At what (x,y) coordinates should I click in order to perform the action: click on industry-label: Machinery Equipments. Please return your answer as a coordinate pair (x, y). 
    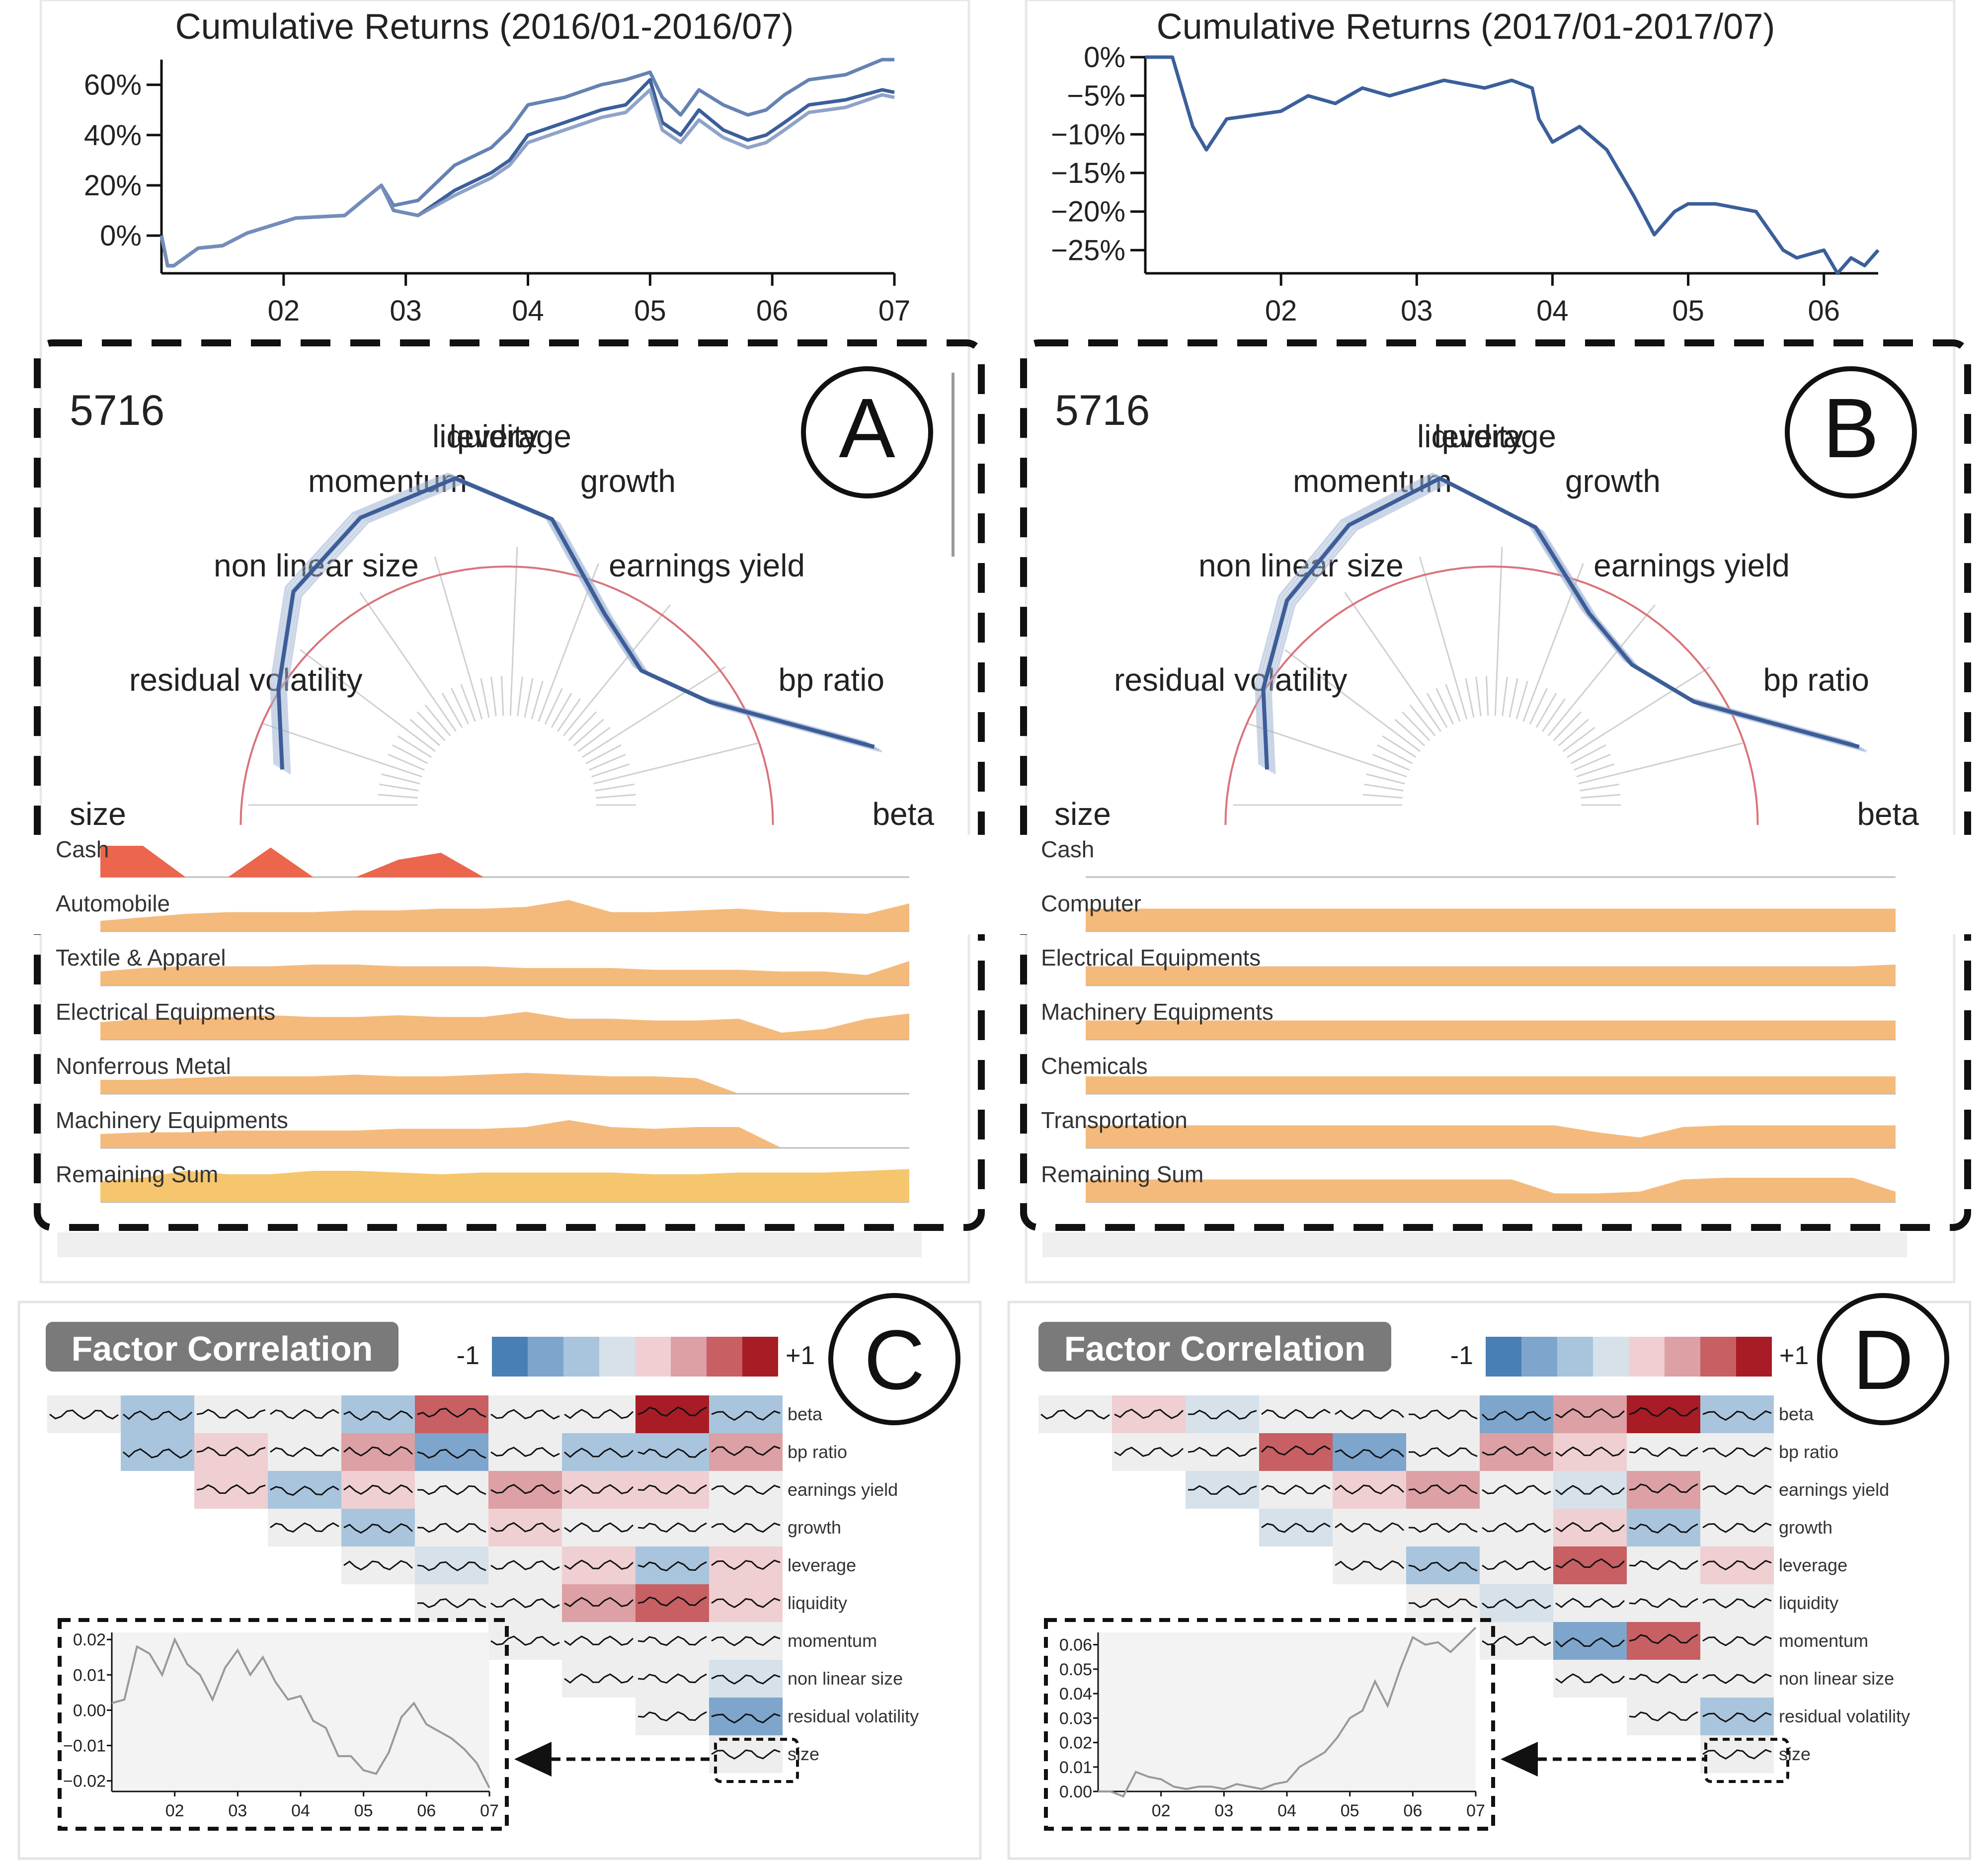
    Looking at the image, I should click on (172, 1120).